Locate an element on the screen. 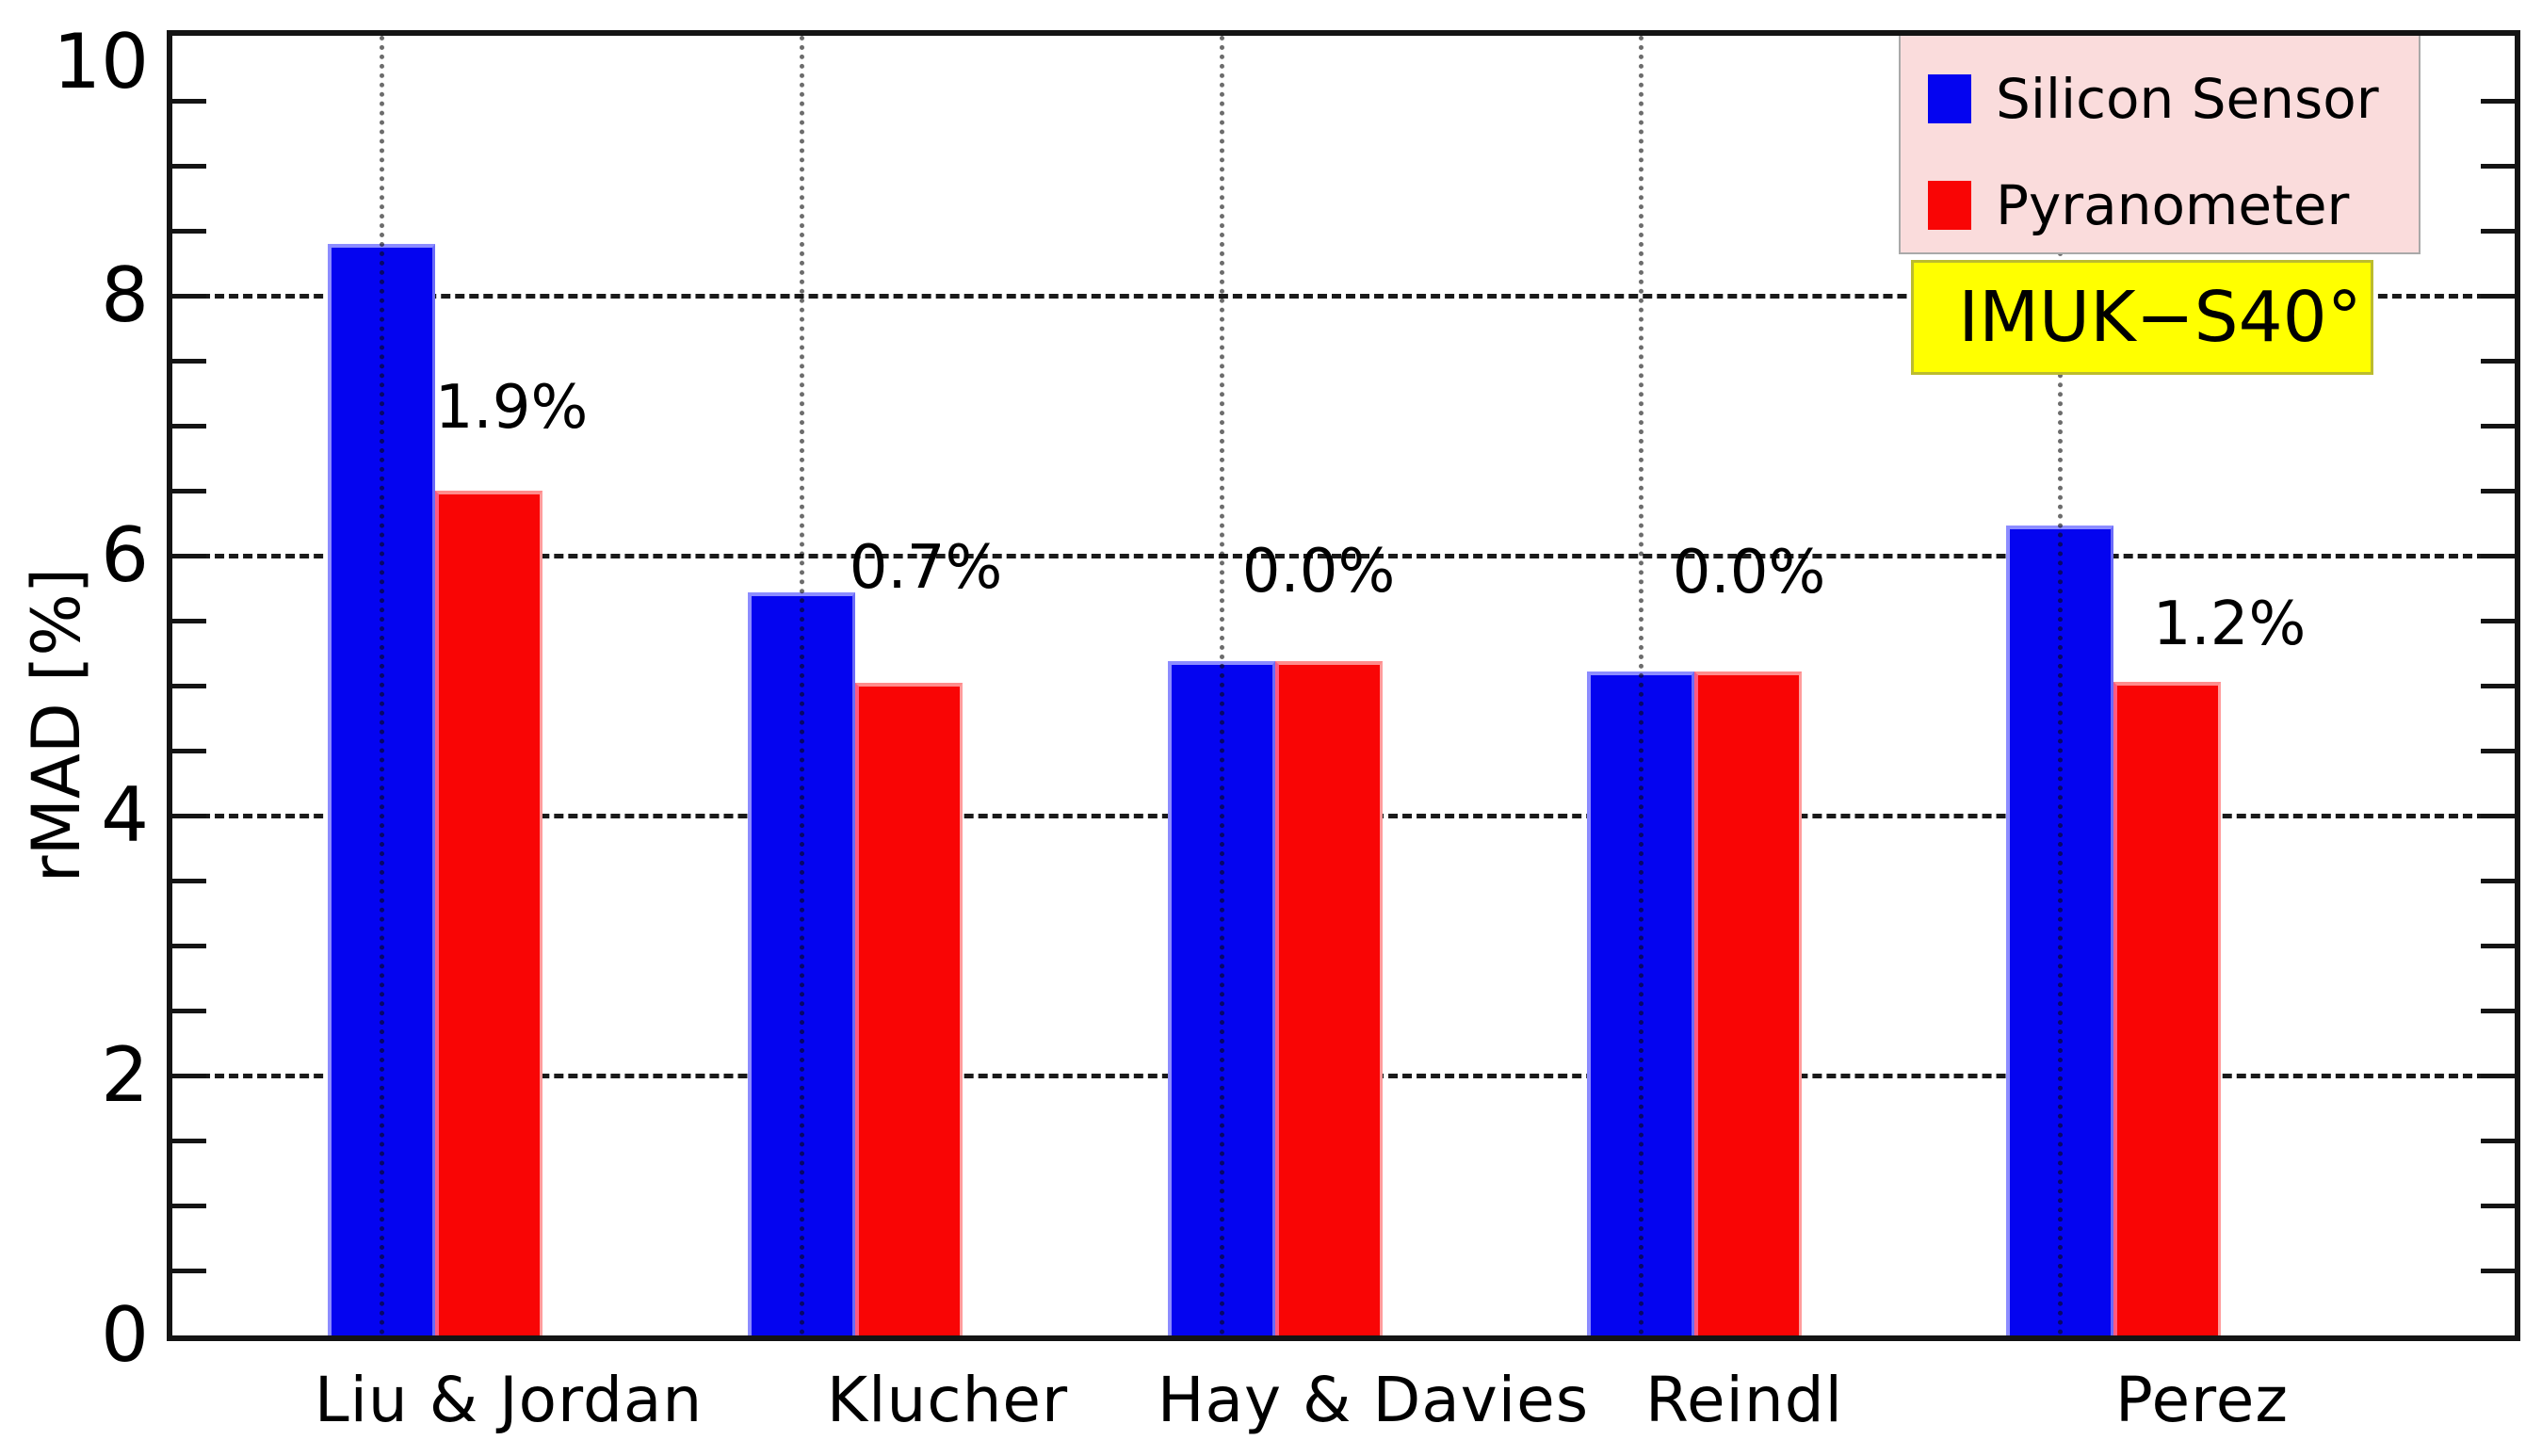 Image resolution: width=2542 pixels, height=1456 pixels. difference-annotation: 1.9% is located at coordinates (511, 408).